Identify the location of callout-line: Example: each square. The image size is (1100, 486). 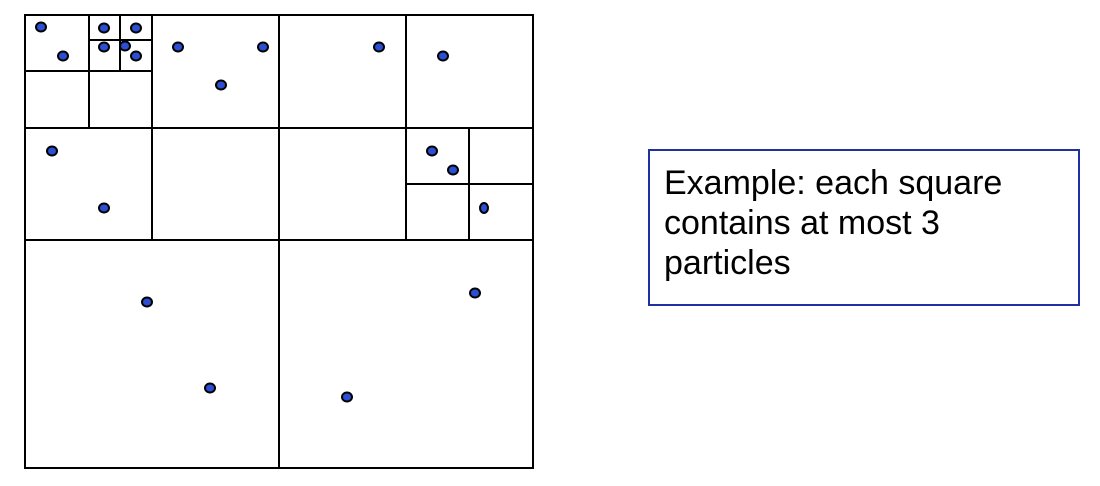
(833, 183).